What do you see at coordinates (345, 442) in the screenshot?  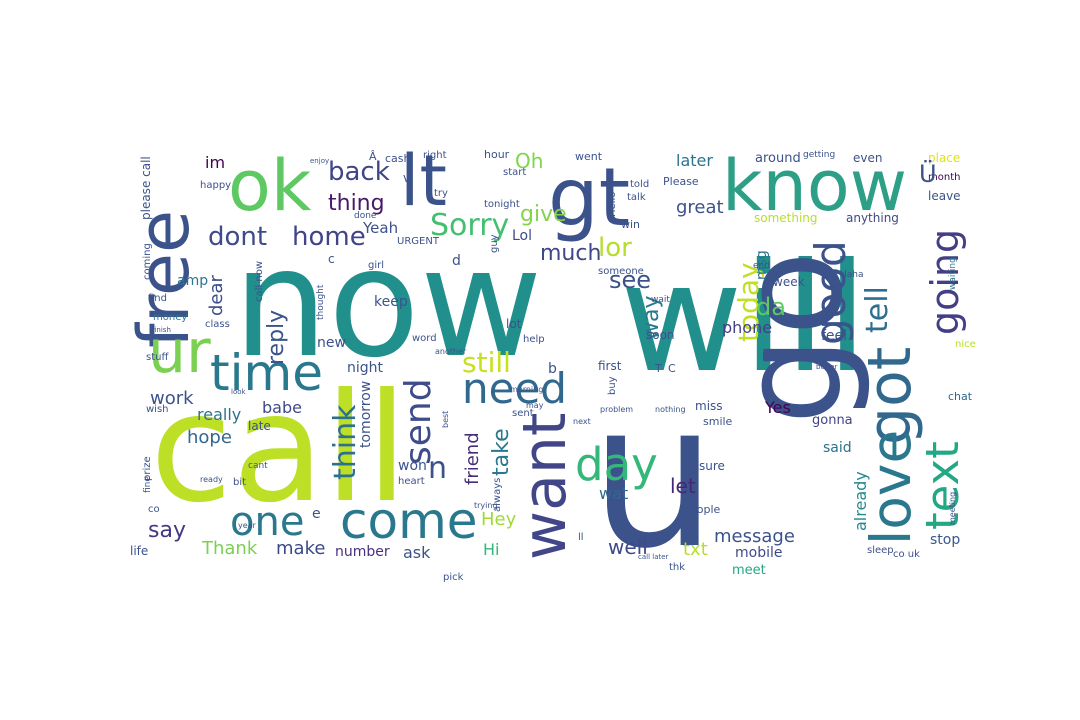 I see `cloud-word: think` at bounding box center [345, 442].